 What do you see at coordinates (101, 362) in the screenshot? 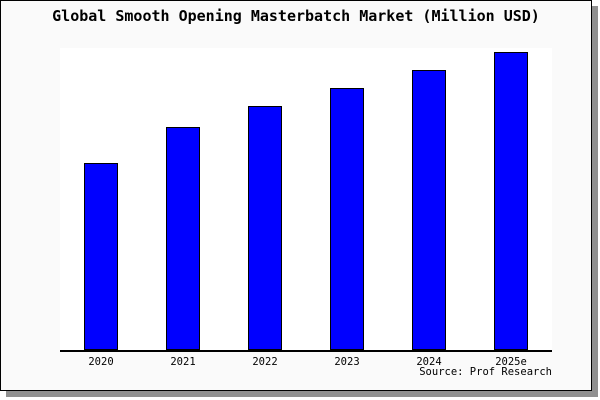
I see `x-tick-label-2020: 2020` at bounding box center [101, 362].